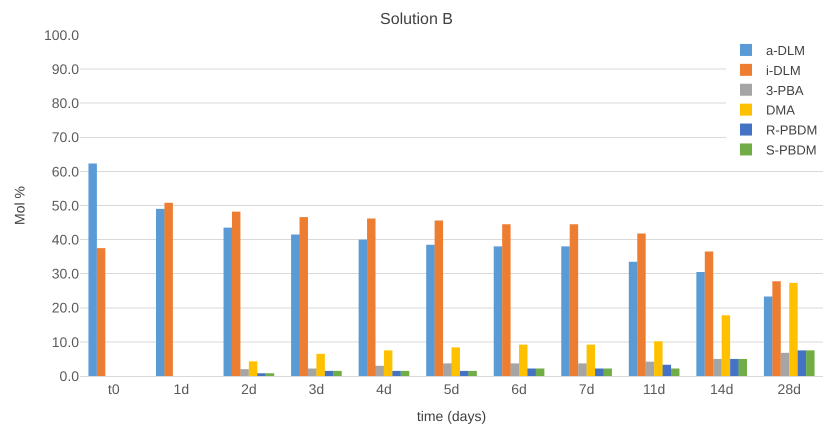 This screenshot has width=833, height=432. What do you see at coordinates (66, 274) in the screenshot?
I see `y-tick-label: 30.0` at bounding box center [66, 274].